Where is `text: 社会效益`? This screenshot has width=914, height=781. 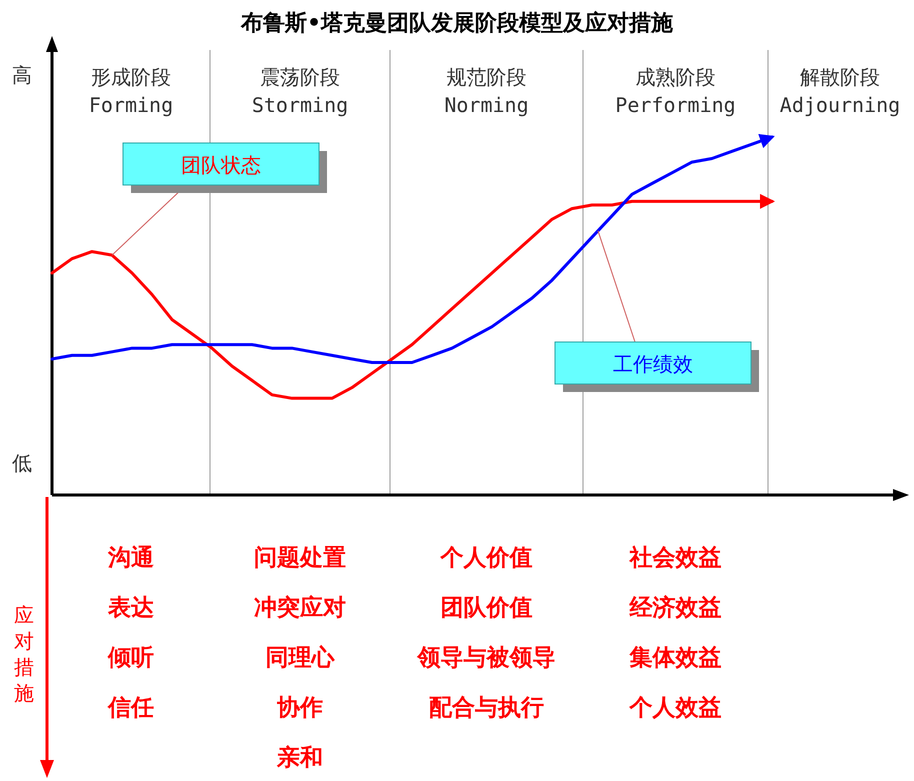 text: 社会效益 is located at coordinates (675, 558).